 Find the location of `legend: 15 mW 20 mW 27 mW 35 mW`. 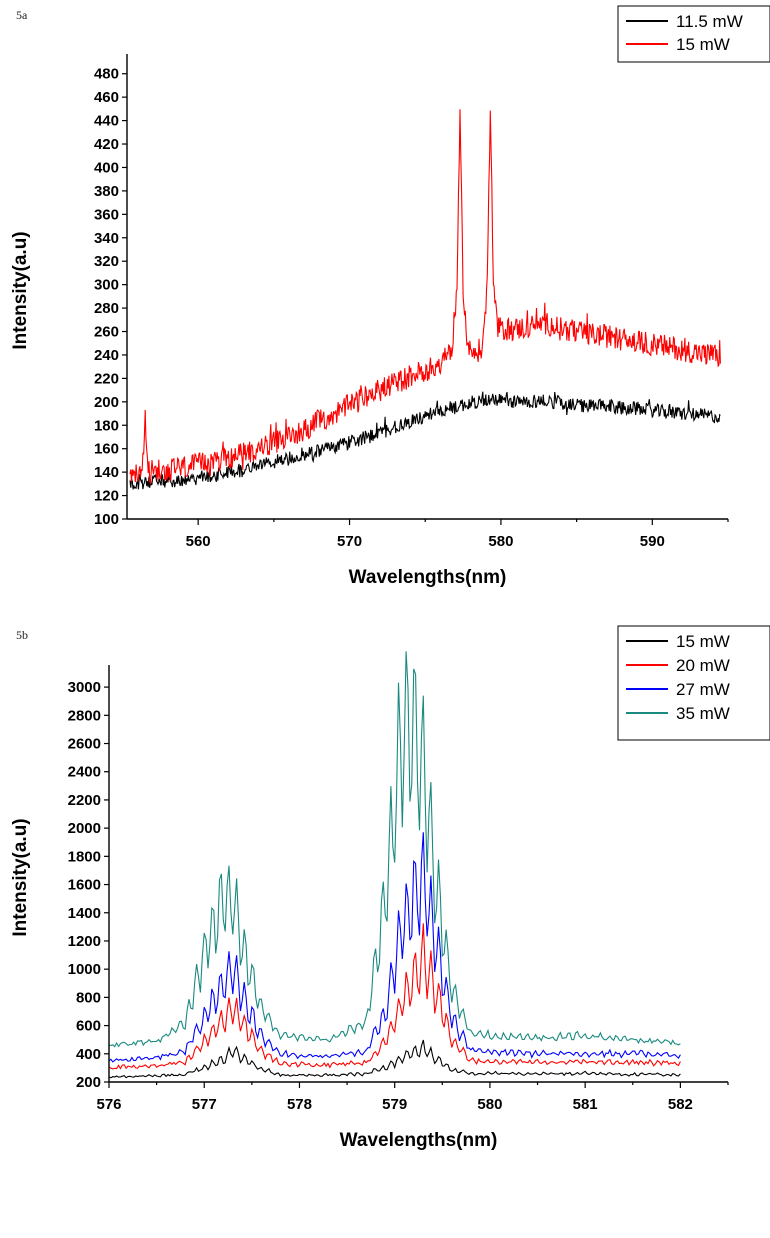

legend: 15 mW 20 mW 27 mW 35 mW is located at coordinates (693, 683).